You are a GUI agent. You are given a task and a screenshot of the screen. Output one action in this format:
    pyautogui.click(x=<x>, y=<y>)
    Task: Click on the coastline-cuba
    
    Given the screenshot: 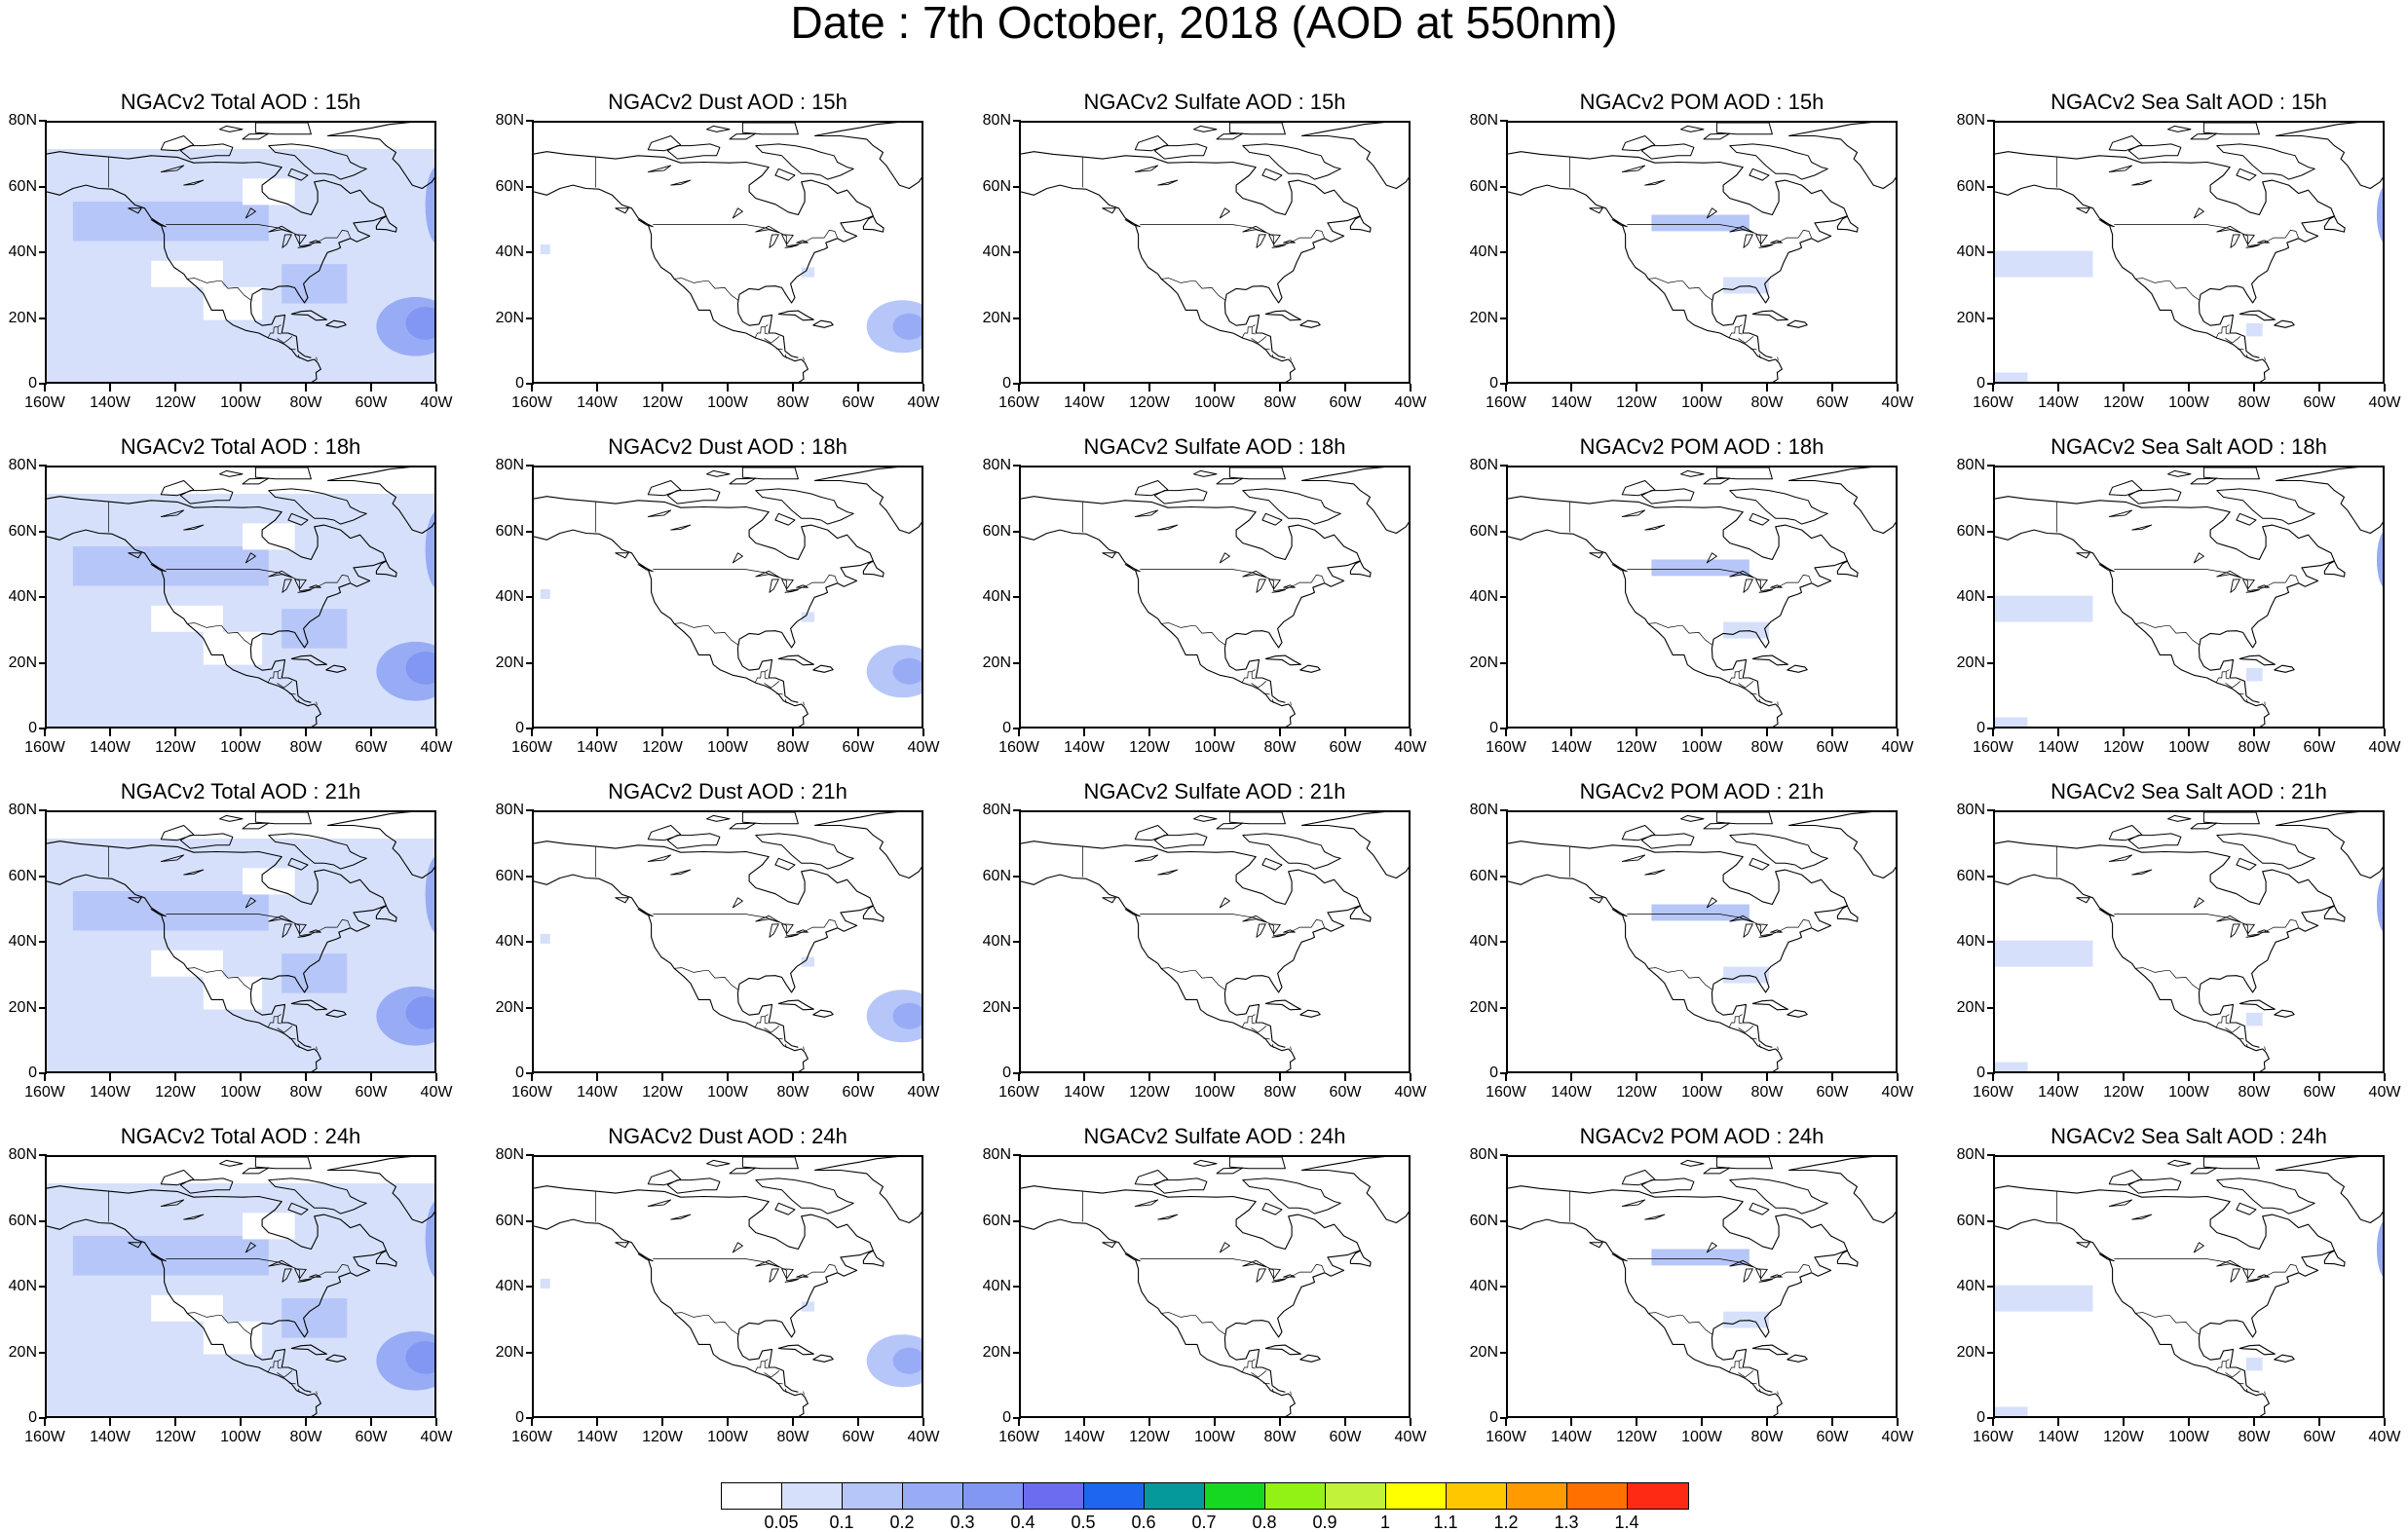 What is the action you would take?
    pyautogui.click(x=2257, y=315)
    